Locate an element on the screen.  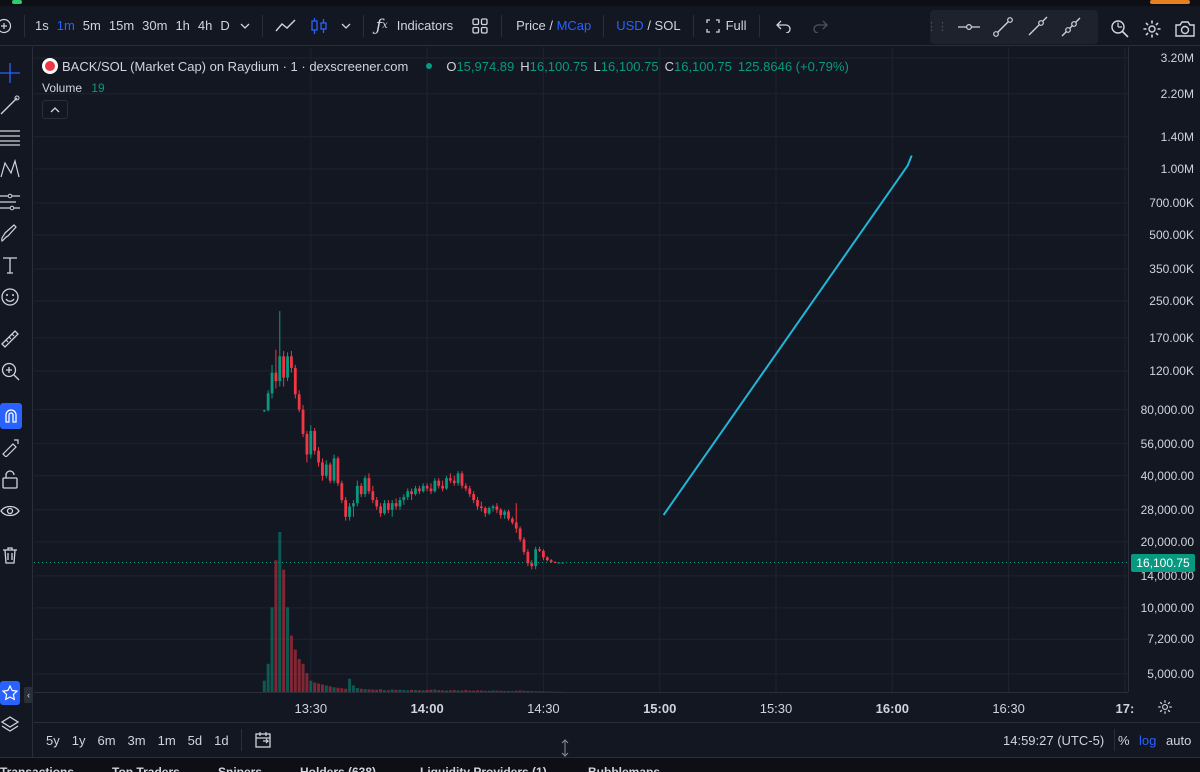
interval-5m: 5m is located at coordinates (91, 25).